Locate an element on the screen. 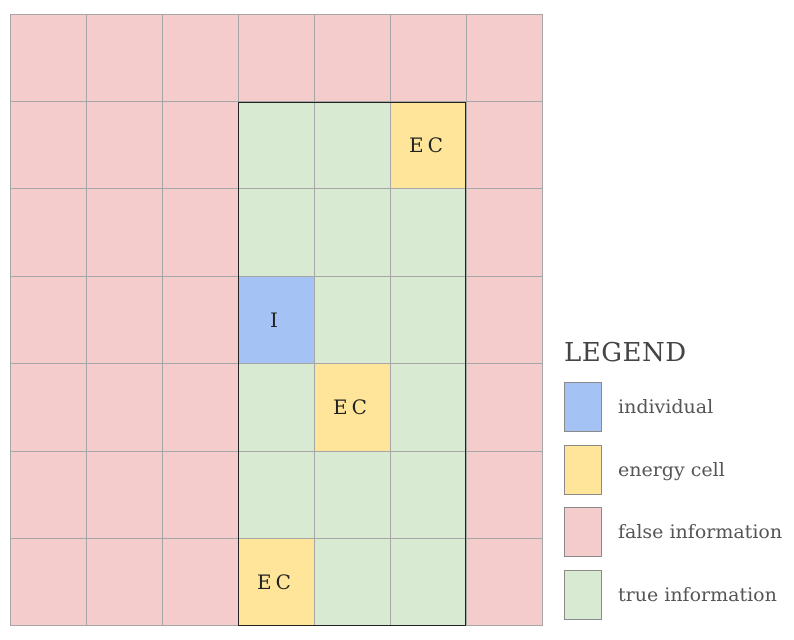 The image size is (794, 640). legend-swatch-false-information is located at coordinates (583, 532).